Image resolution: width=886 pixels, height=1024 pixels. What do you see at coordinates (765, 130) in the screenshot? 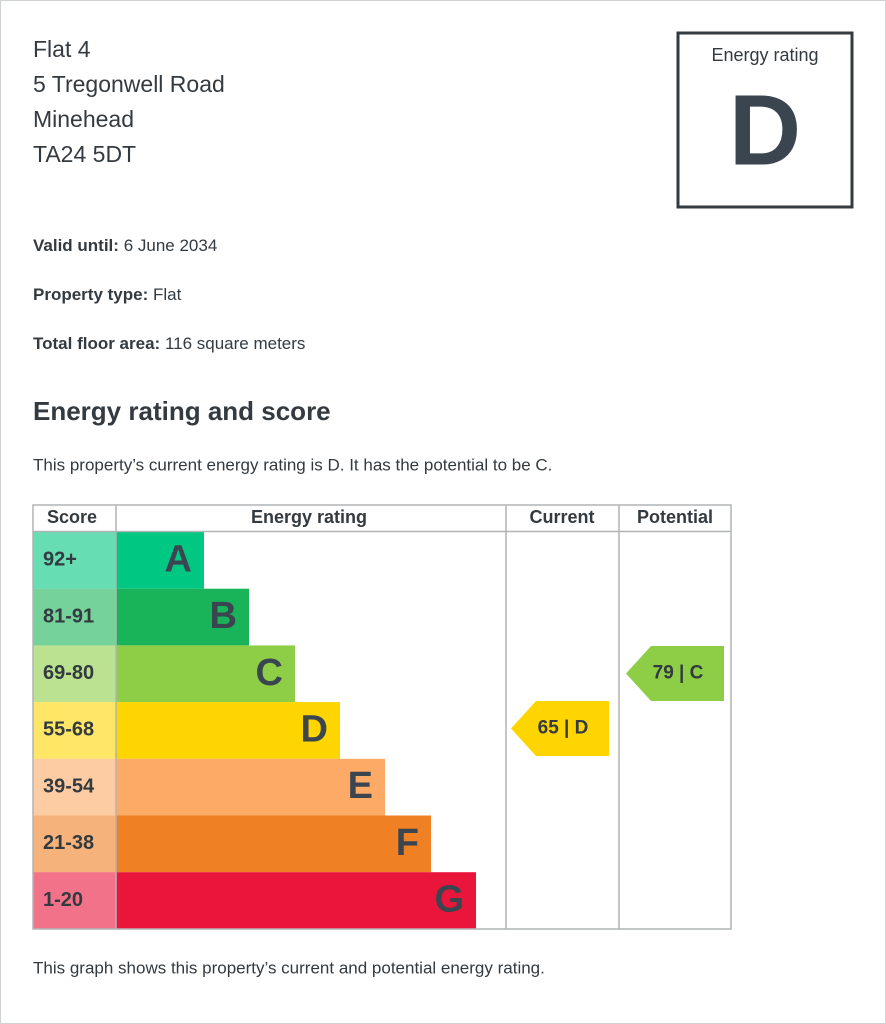
I see `rating-box-letter: D` at bounding box center [765, 130].